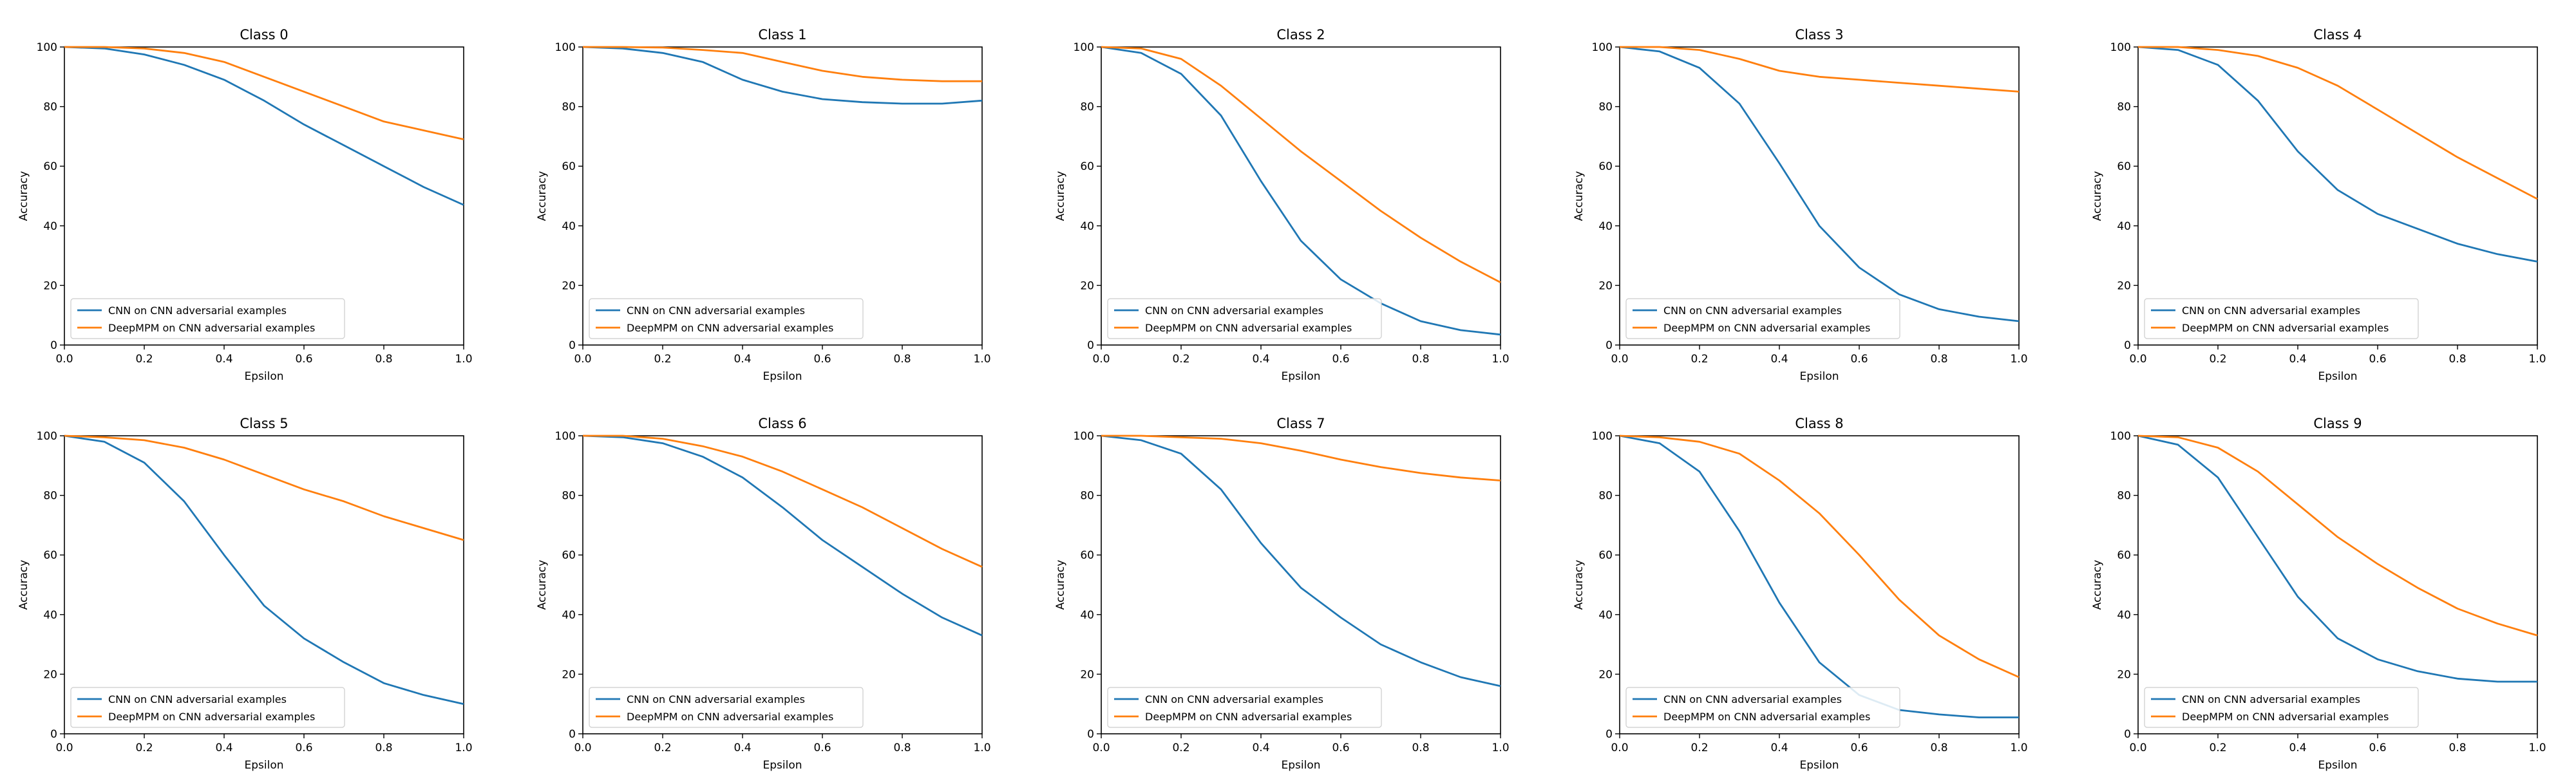  Describe the element at coordinates (782, 34) in the screenshot. I see `subplot-title: Class 1` at that location.